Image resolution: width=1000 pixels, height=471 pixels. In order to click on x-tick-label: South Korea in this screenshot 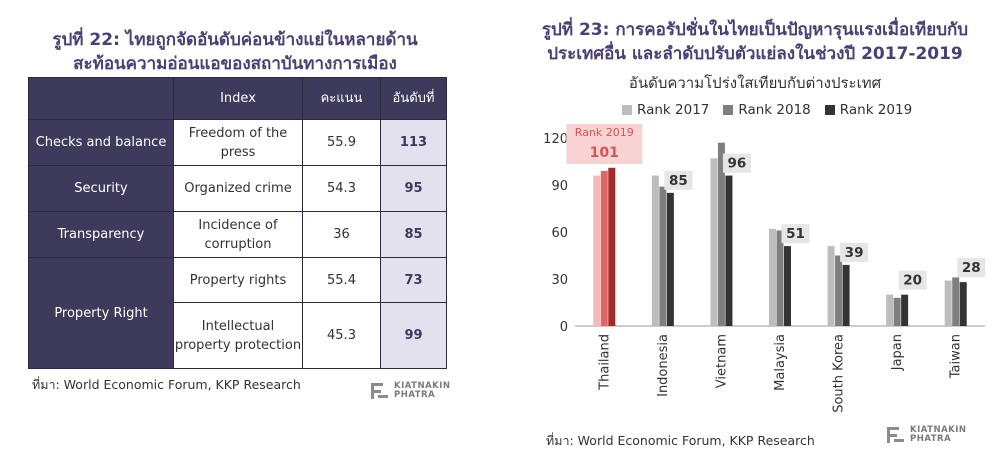, I will do `click(839, 373)`.